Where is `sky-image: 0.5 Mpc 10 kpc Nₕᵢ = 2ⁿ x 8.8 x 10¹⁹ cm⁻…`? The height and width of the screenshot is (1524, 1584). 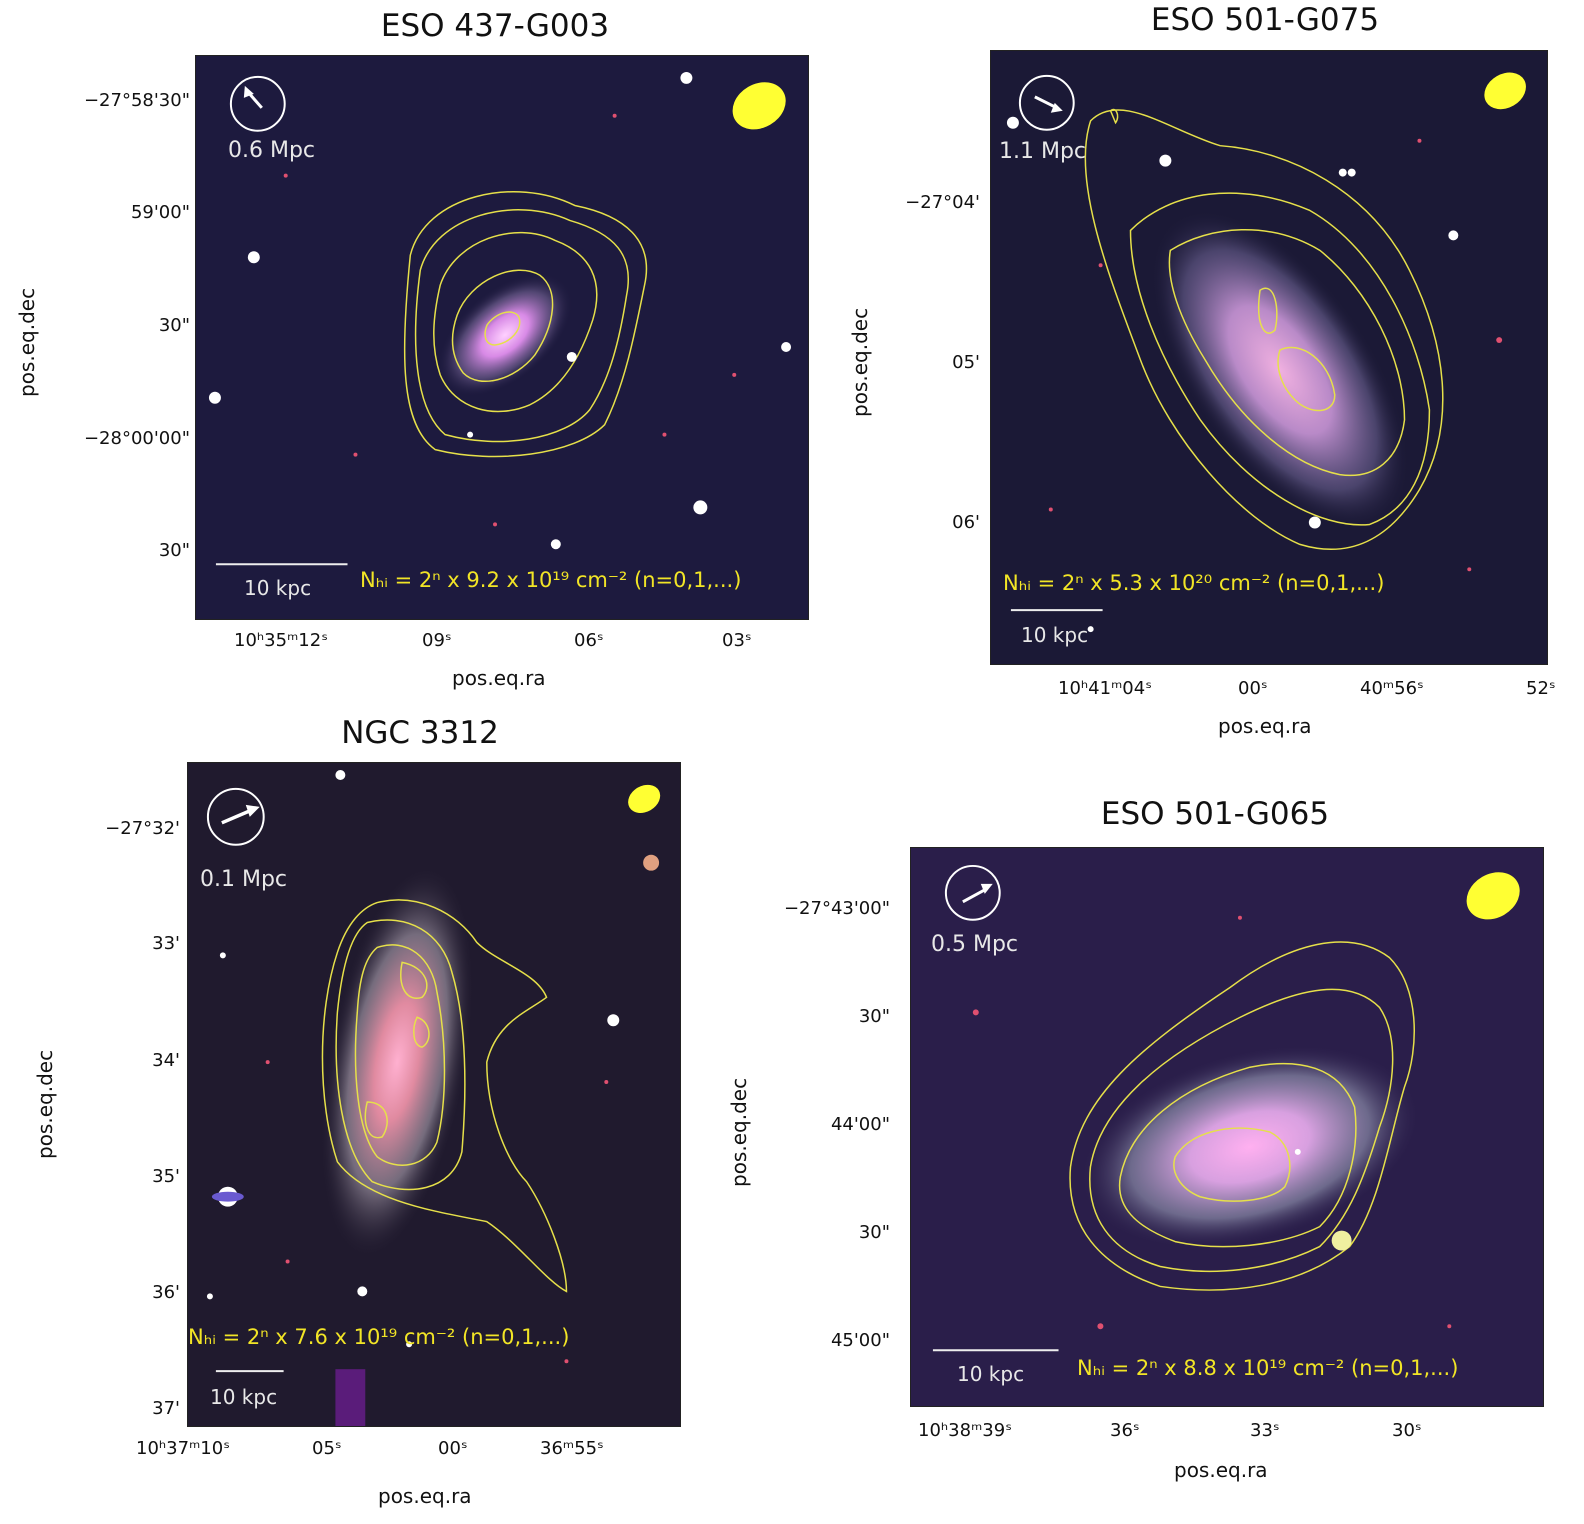 sky-image: 0.5 Mpc 10 kpc Nₕᵢ = 2ⁿ x 8.8 x 10¹⁹ cm⁻… is located at coordinates (1227, 1127).